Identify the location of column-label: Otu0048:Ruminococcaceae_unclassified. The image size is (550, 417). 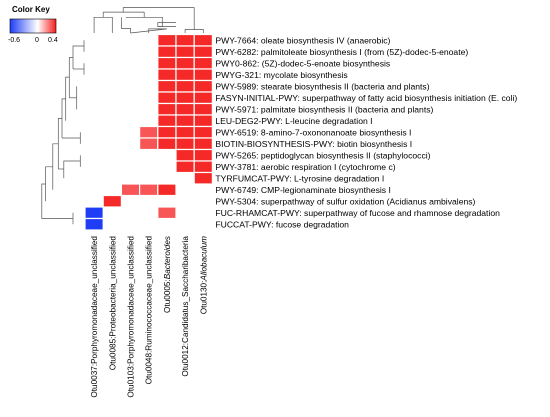
(149, 310).